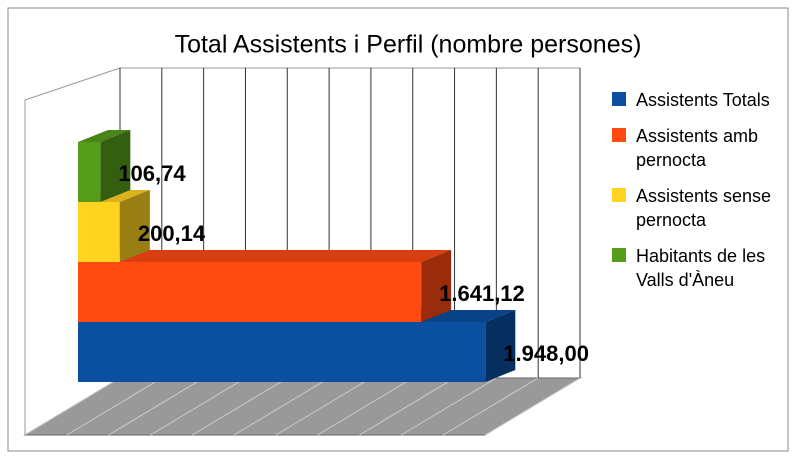  I want to click on legend-item: Assistents sense pernocta, so click(692, 208).